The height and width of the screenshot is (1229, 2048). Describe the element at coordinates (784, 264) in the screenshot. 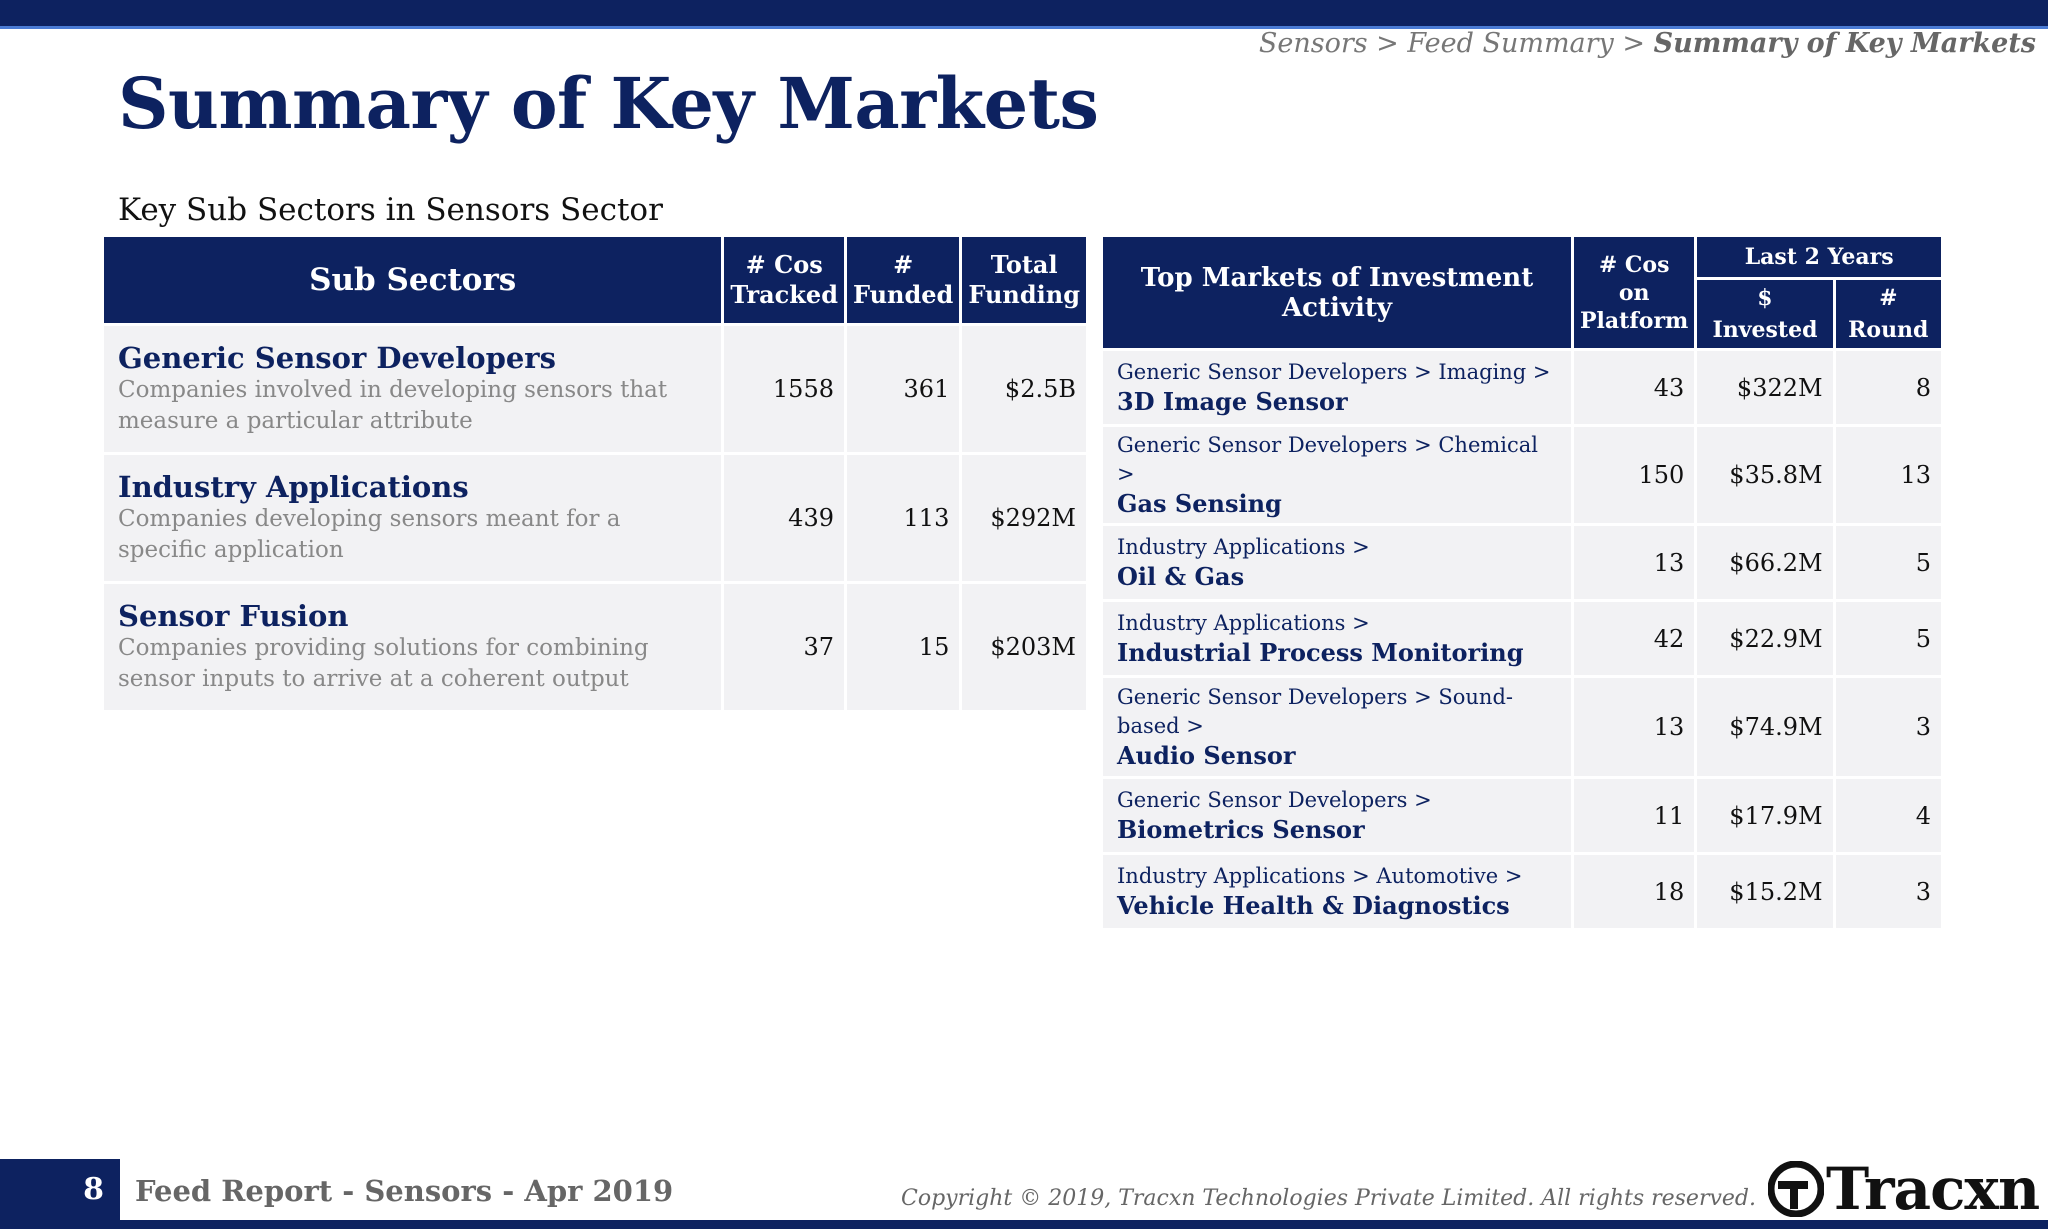

I see `header-cos-tracked-line1: # Cos` at that location.